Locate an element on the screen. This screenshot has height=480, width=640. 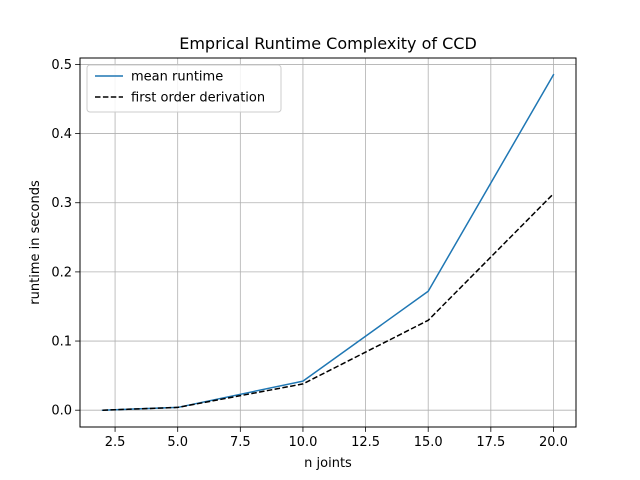
y-tick-label: 0.1 is located at coordinates (61, 342).